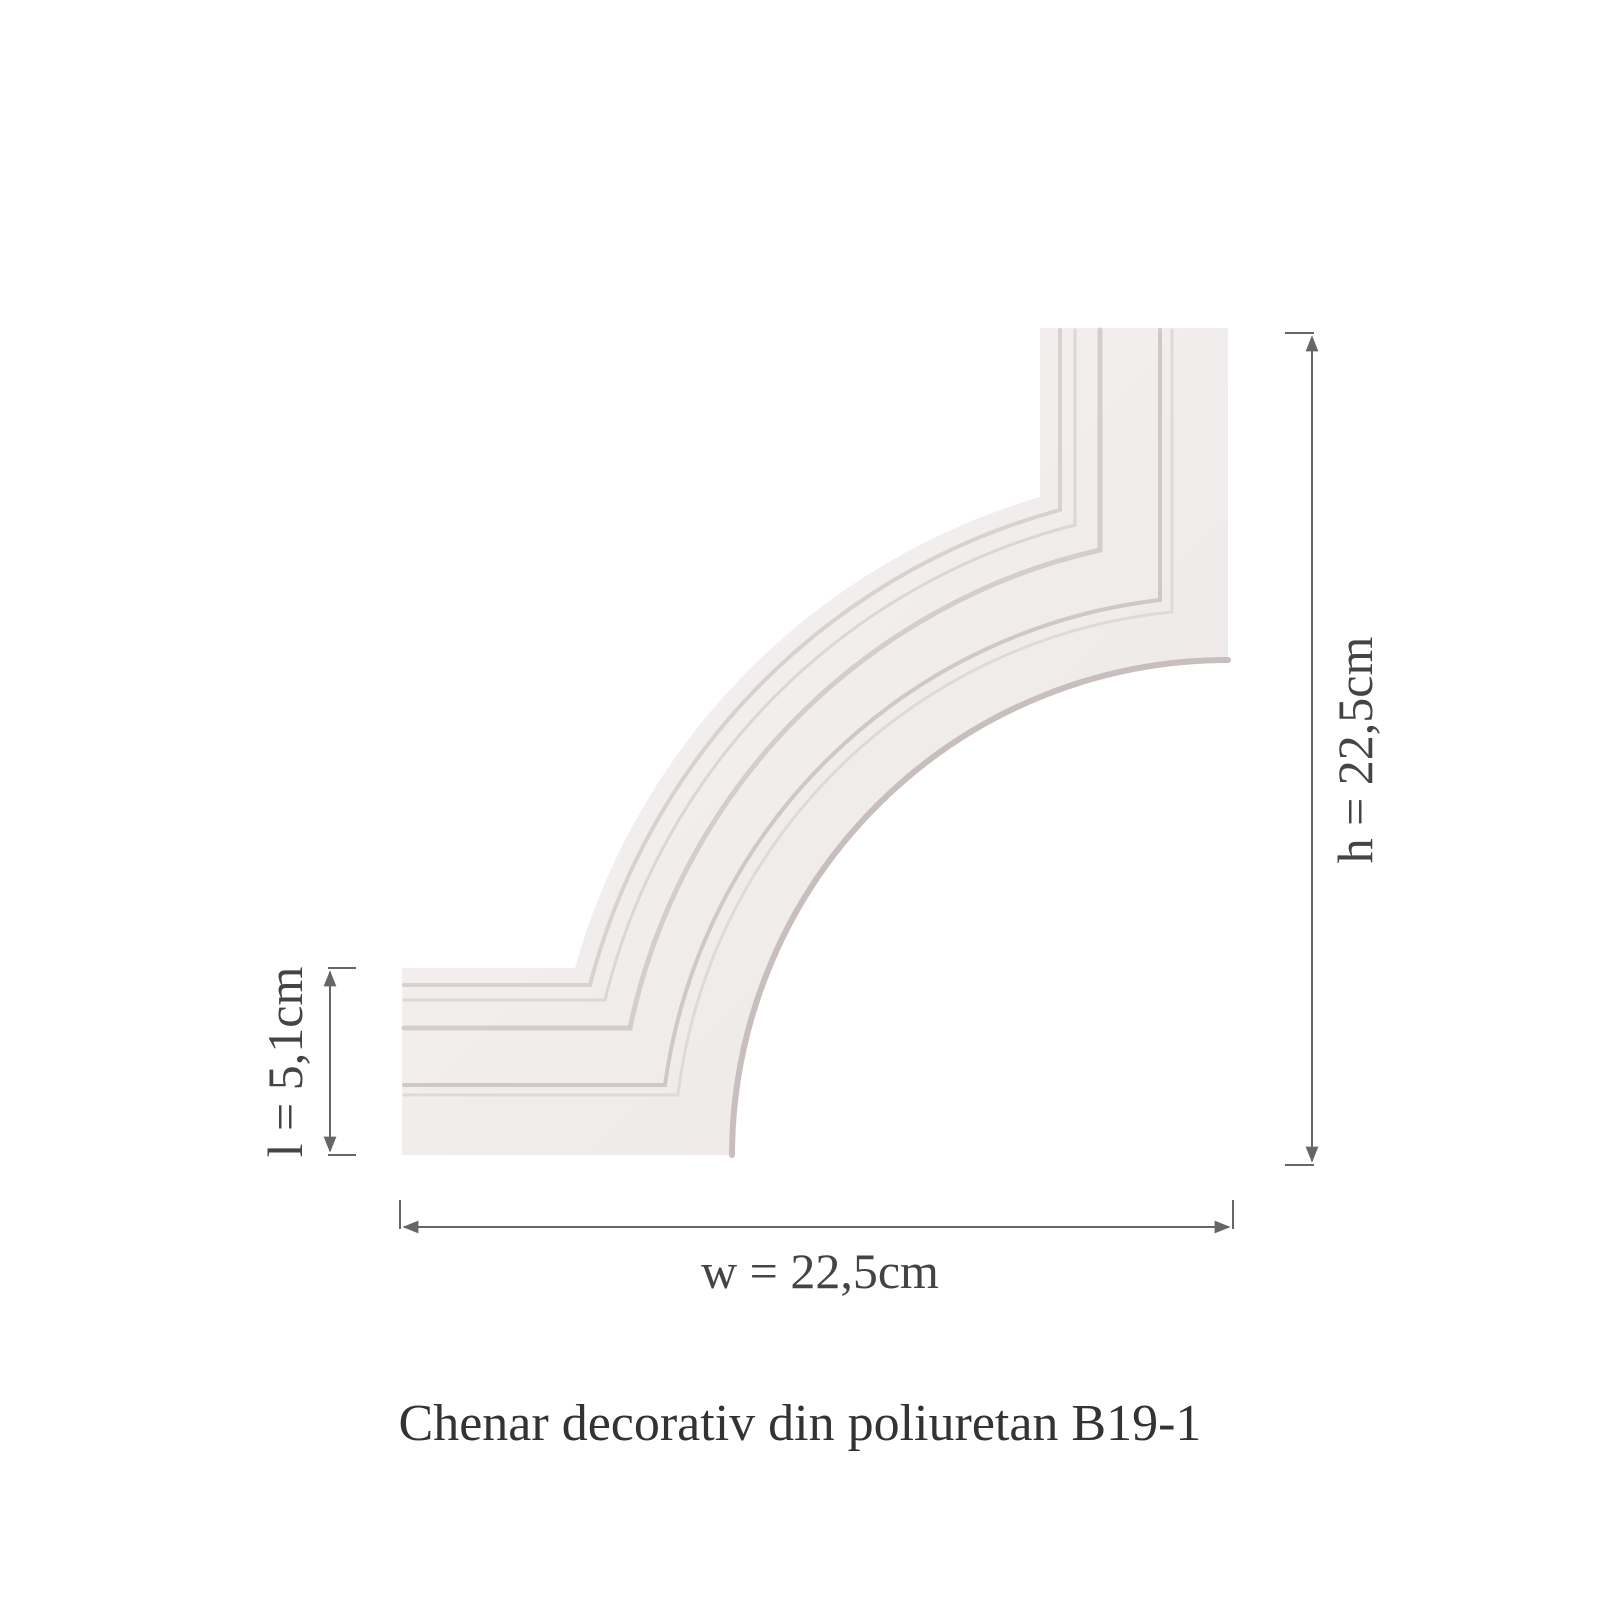  I want to click on length-label: l = 5,1cm, so click(285, 1062).